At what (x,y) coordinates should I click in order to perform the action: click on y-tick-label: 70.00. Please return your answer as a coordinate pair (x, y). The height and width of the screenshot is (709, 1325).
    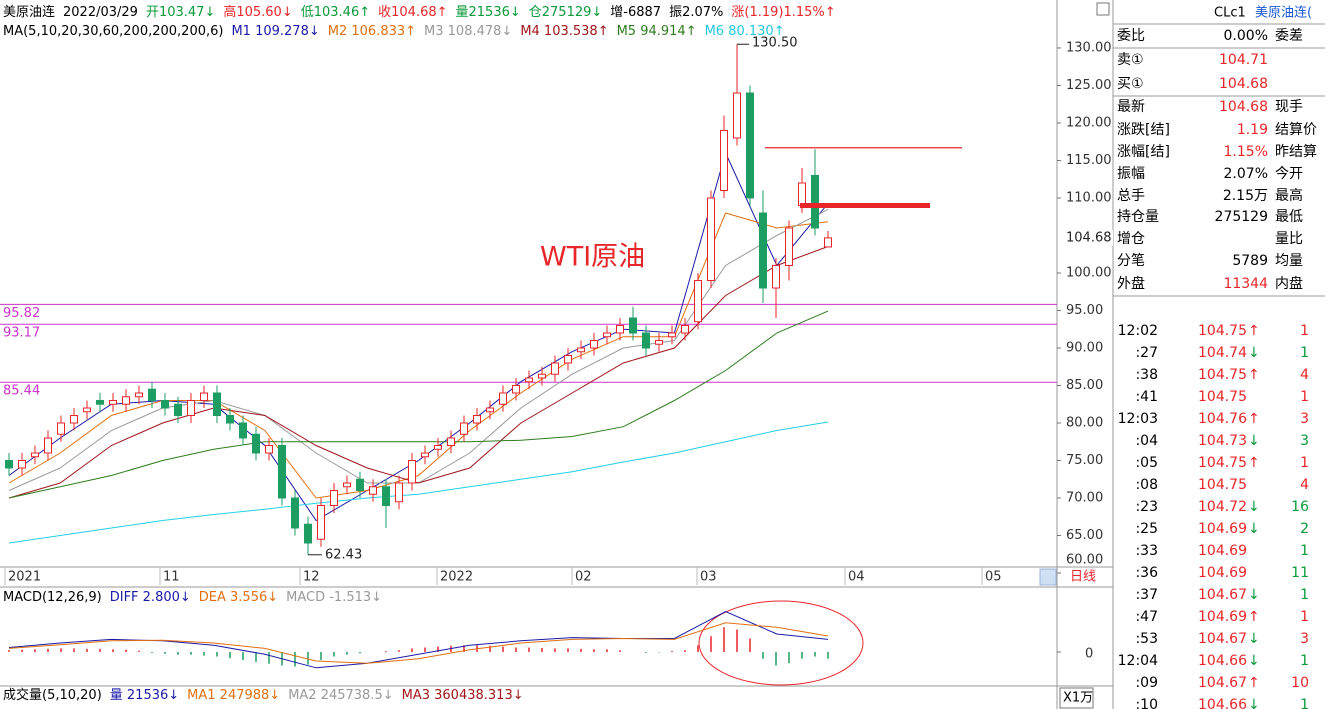
    Looking at the image, I should click on (1084, 497).